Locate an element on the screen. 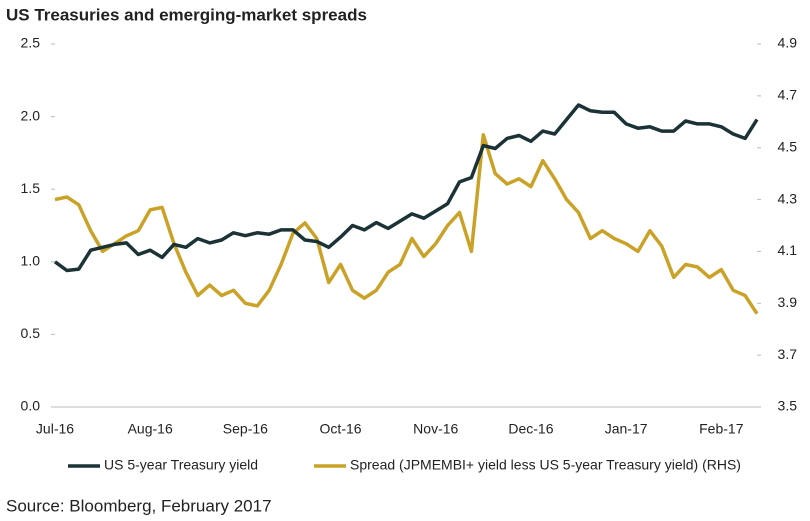  x-tick-label: Jul-16 is located at coordinates (55, 429).